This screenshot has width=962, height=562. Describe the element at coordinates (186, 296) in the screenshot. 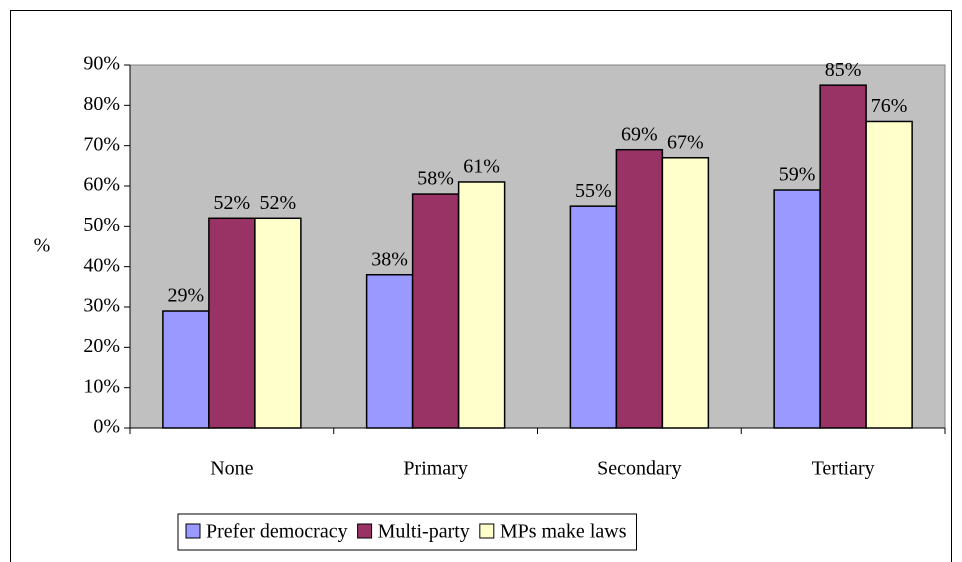

I see `value-label: 29%` at that location.